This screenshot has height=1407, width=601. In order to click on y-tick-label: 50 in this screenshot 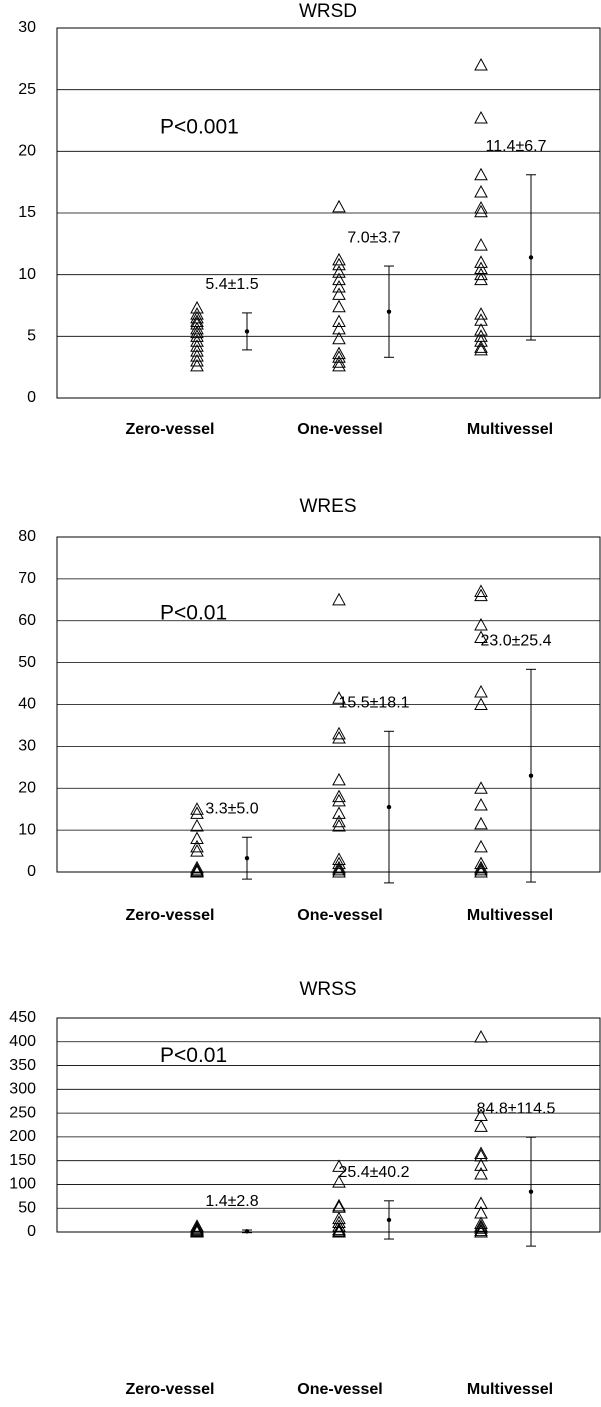, I will do `click(27, 1207)`.